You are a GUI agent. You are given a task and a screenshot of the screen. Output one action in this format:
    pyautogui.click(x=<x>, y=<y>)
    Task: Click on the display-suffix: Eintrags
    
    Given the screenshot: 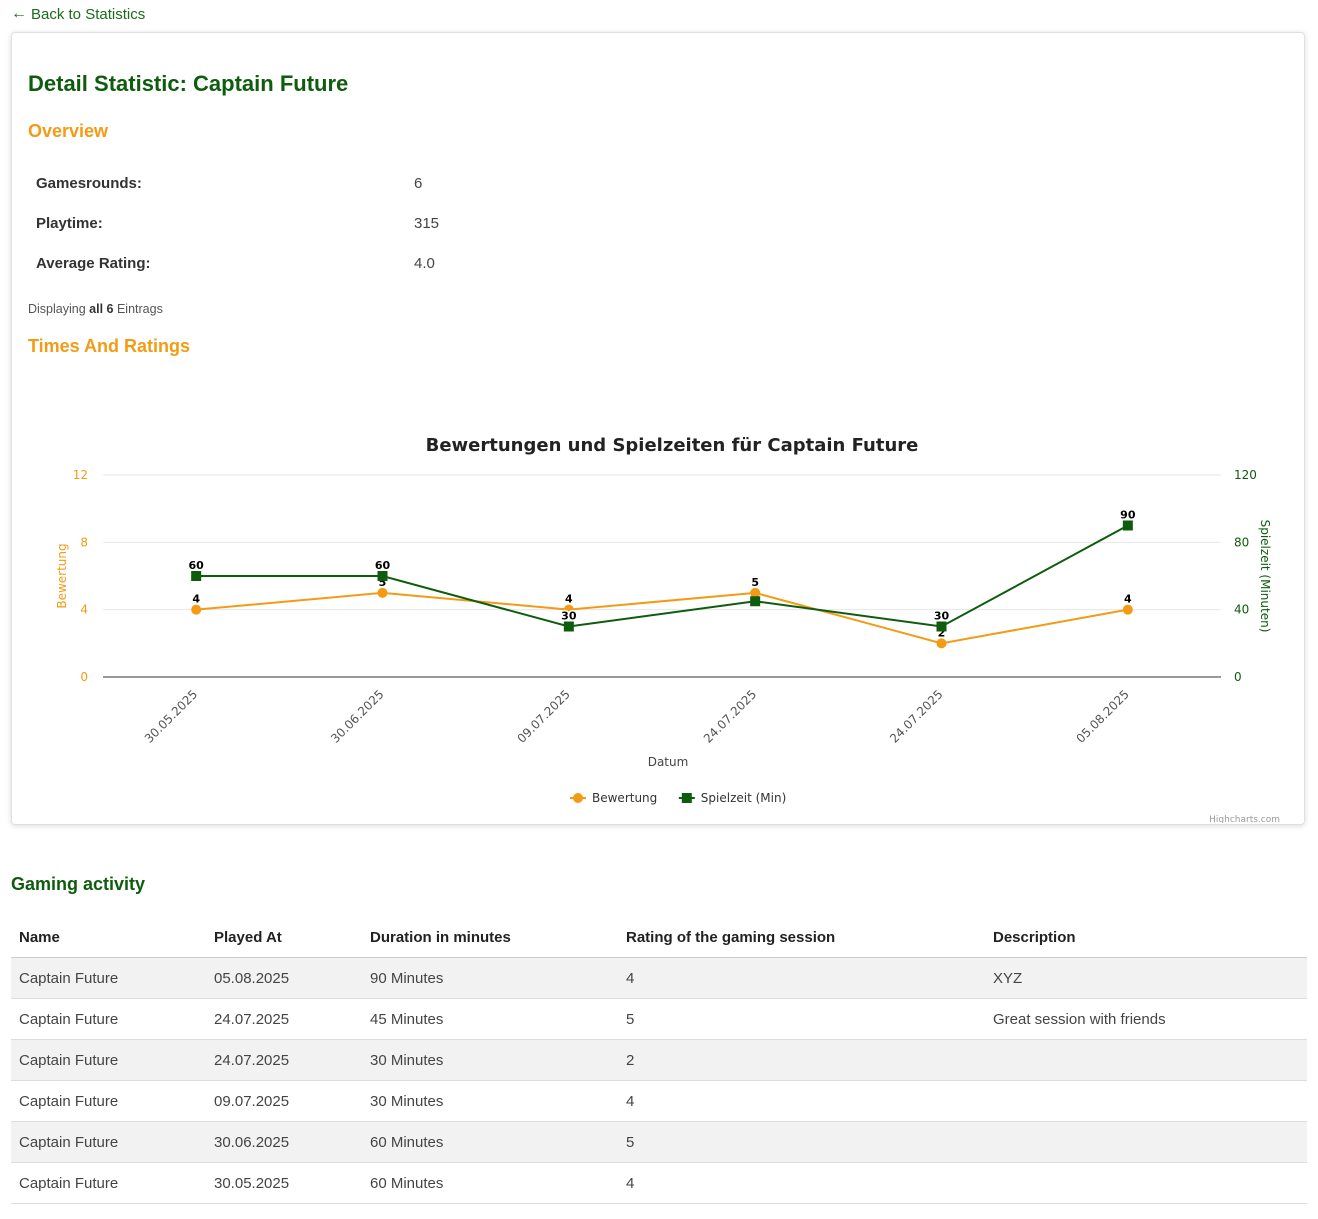 What is the action you would take?
    pyautogui.click(x=139, y=309)
    